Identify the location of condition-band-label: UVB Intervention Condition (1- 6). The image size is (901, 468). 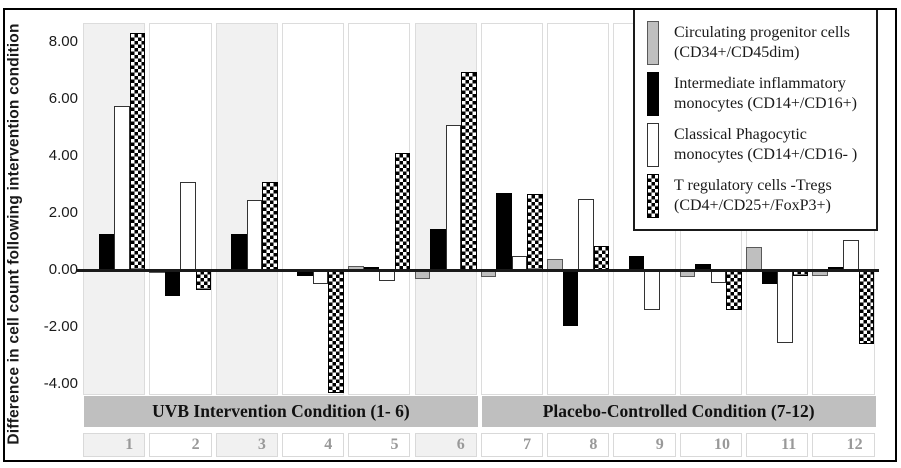
(281, 411).